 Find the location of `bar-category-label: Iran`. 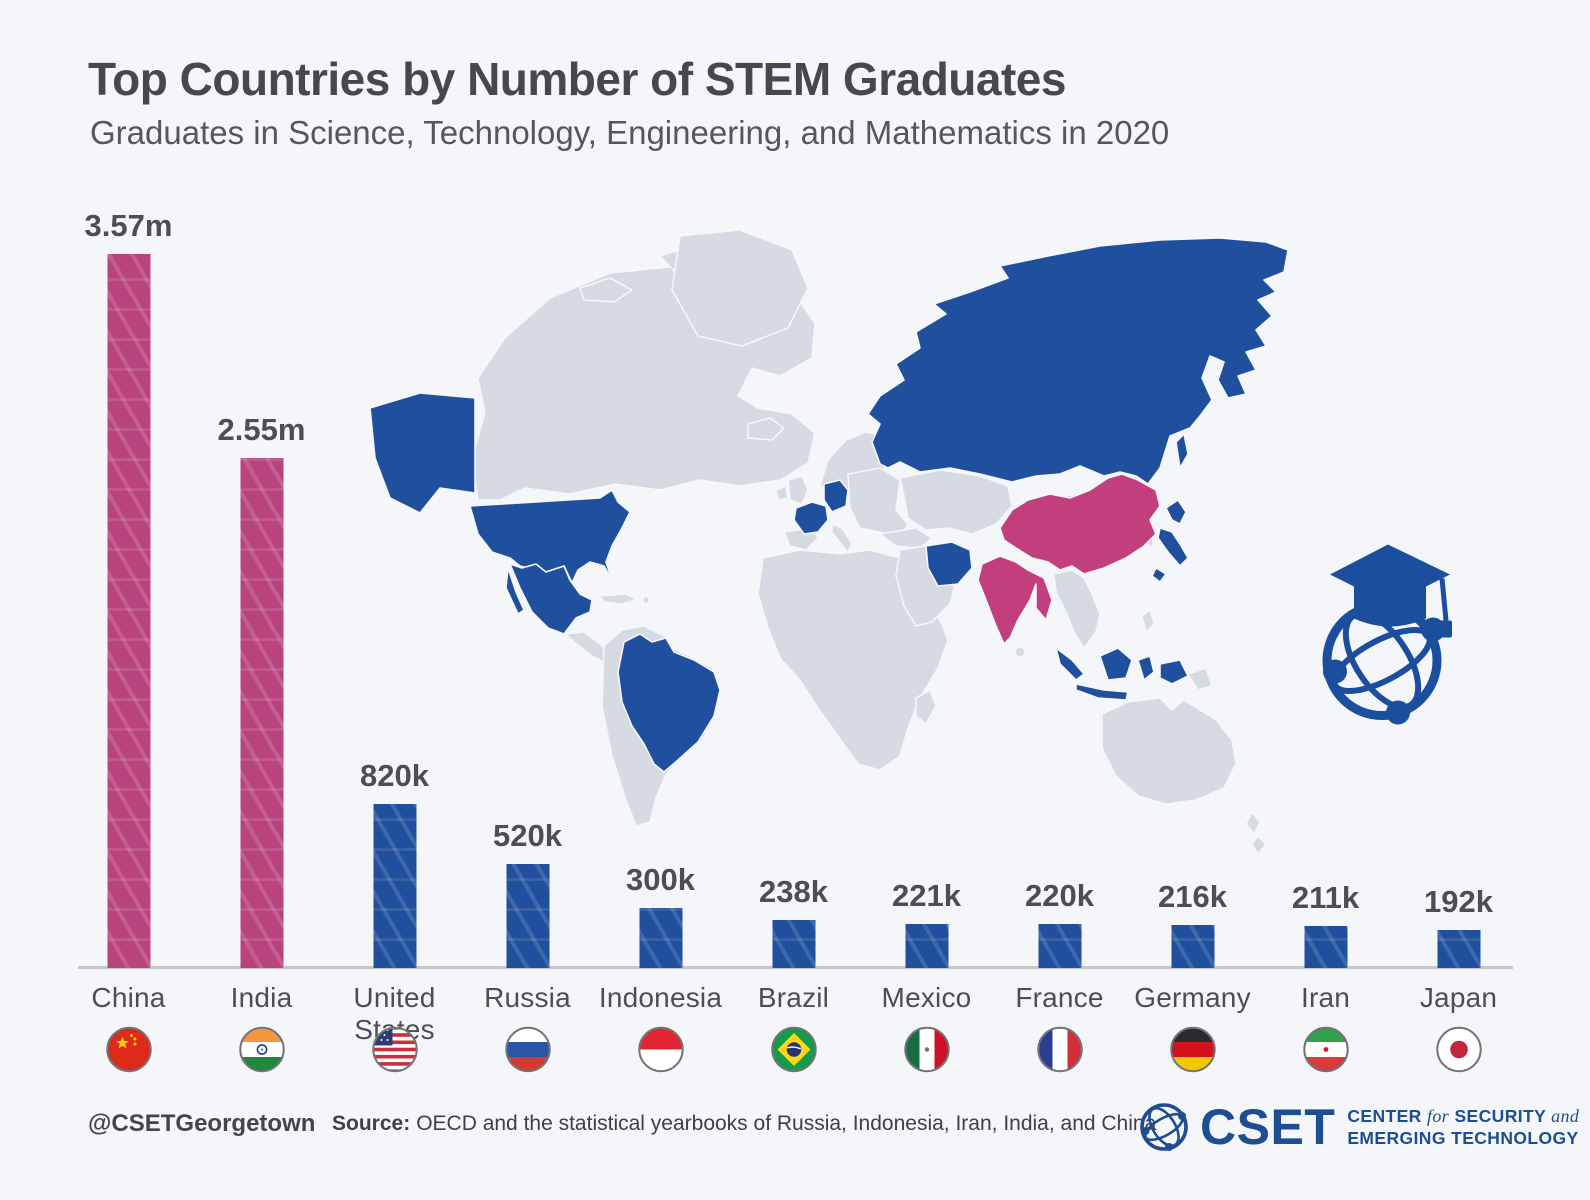

bar-category-label: Iran is located at coordinates (1325, 997).